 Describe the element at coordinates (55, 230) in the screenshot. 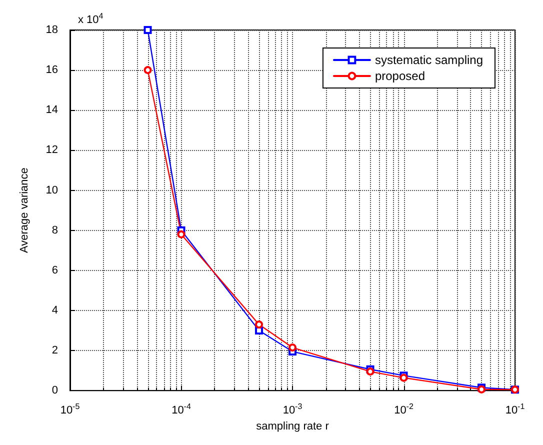

I see `y-tick-label: 8` at that location.